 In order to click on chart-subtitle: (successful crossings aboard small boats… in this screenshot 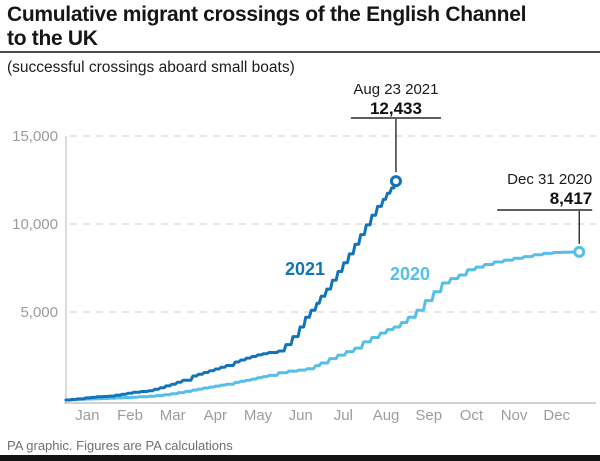, I will do `click(151, 67)`.